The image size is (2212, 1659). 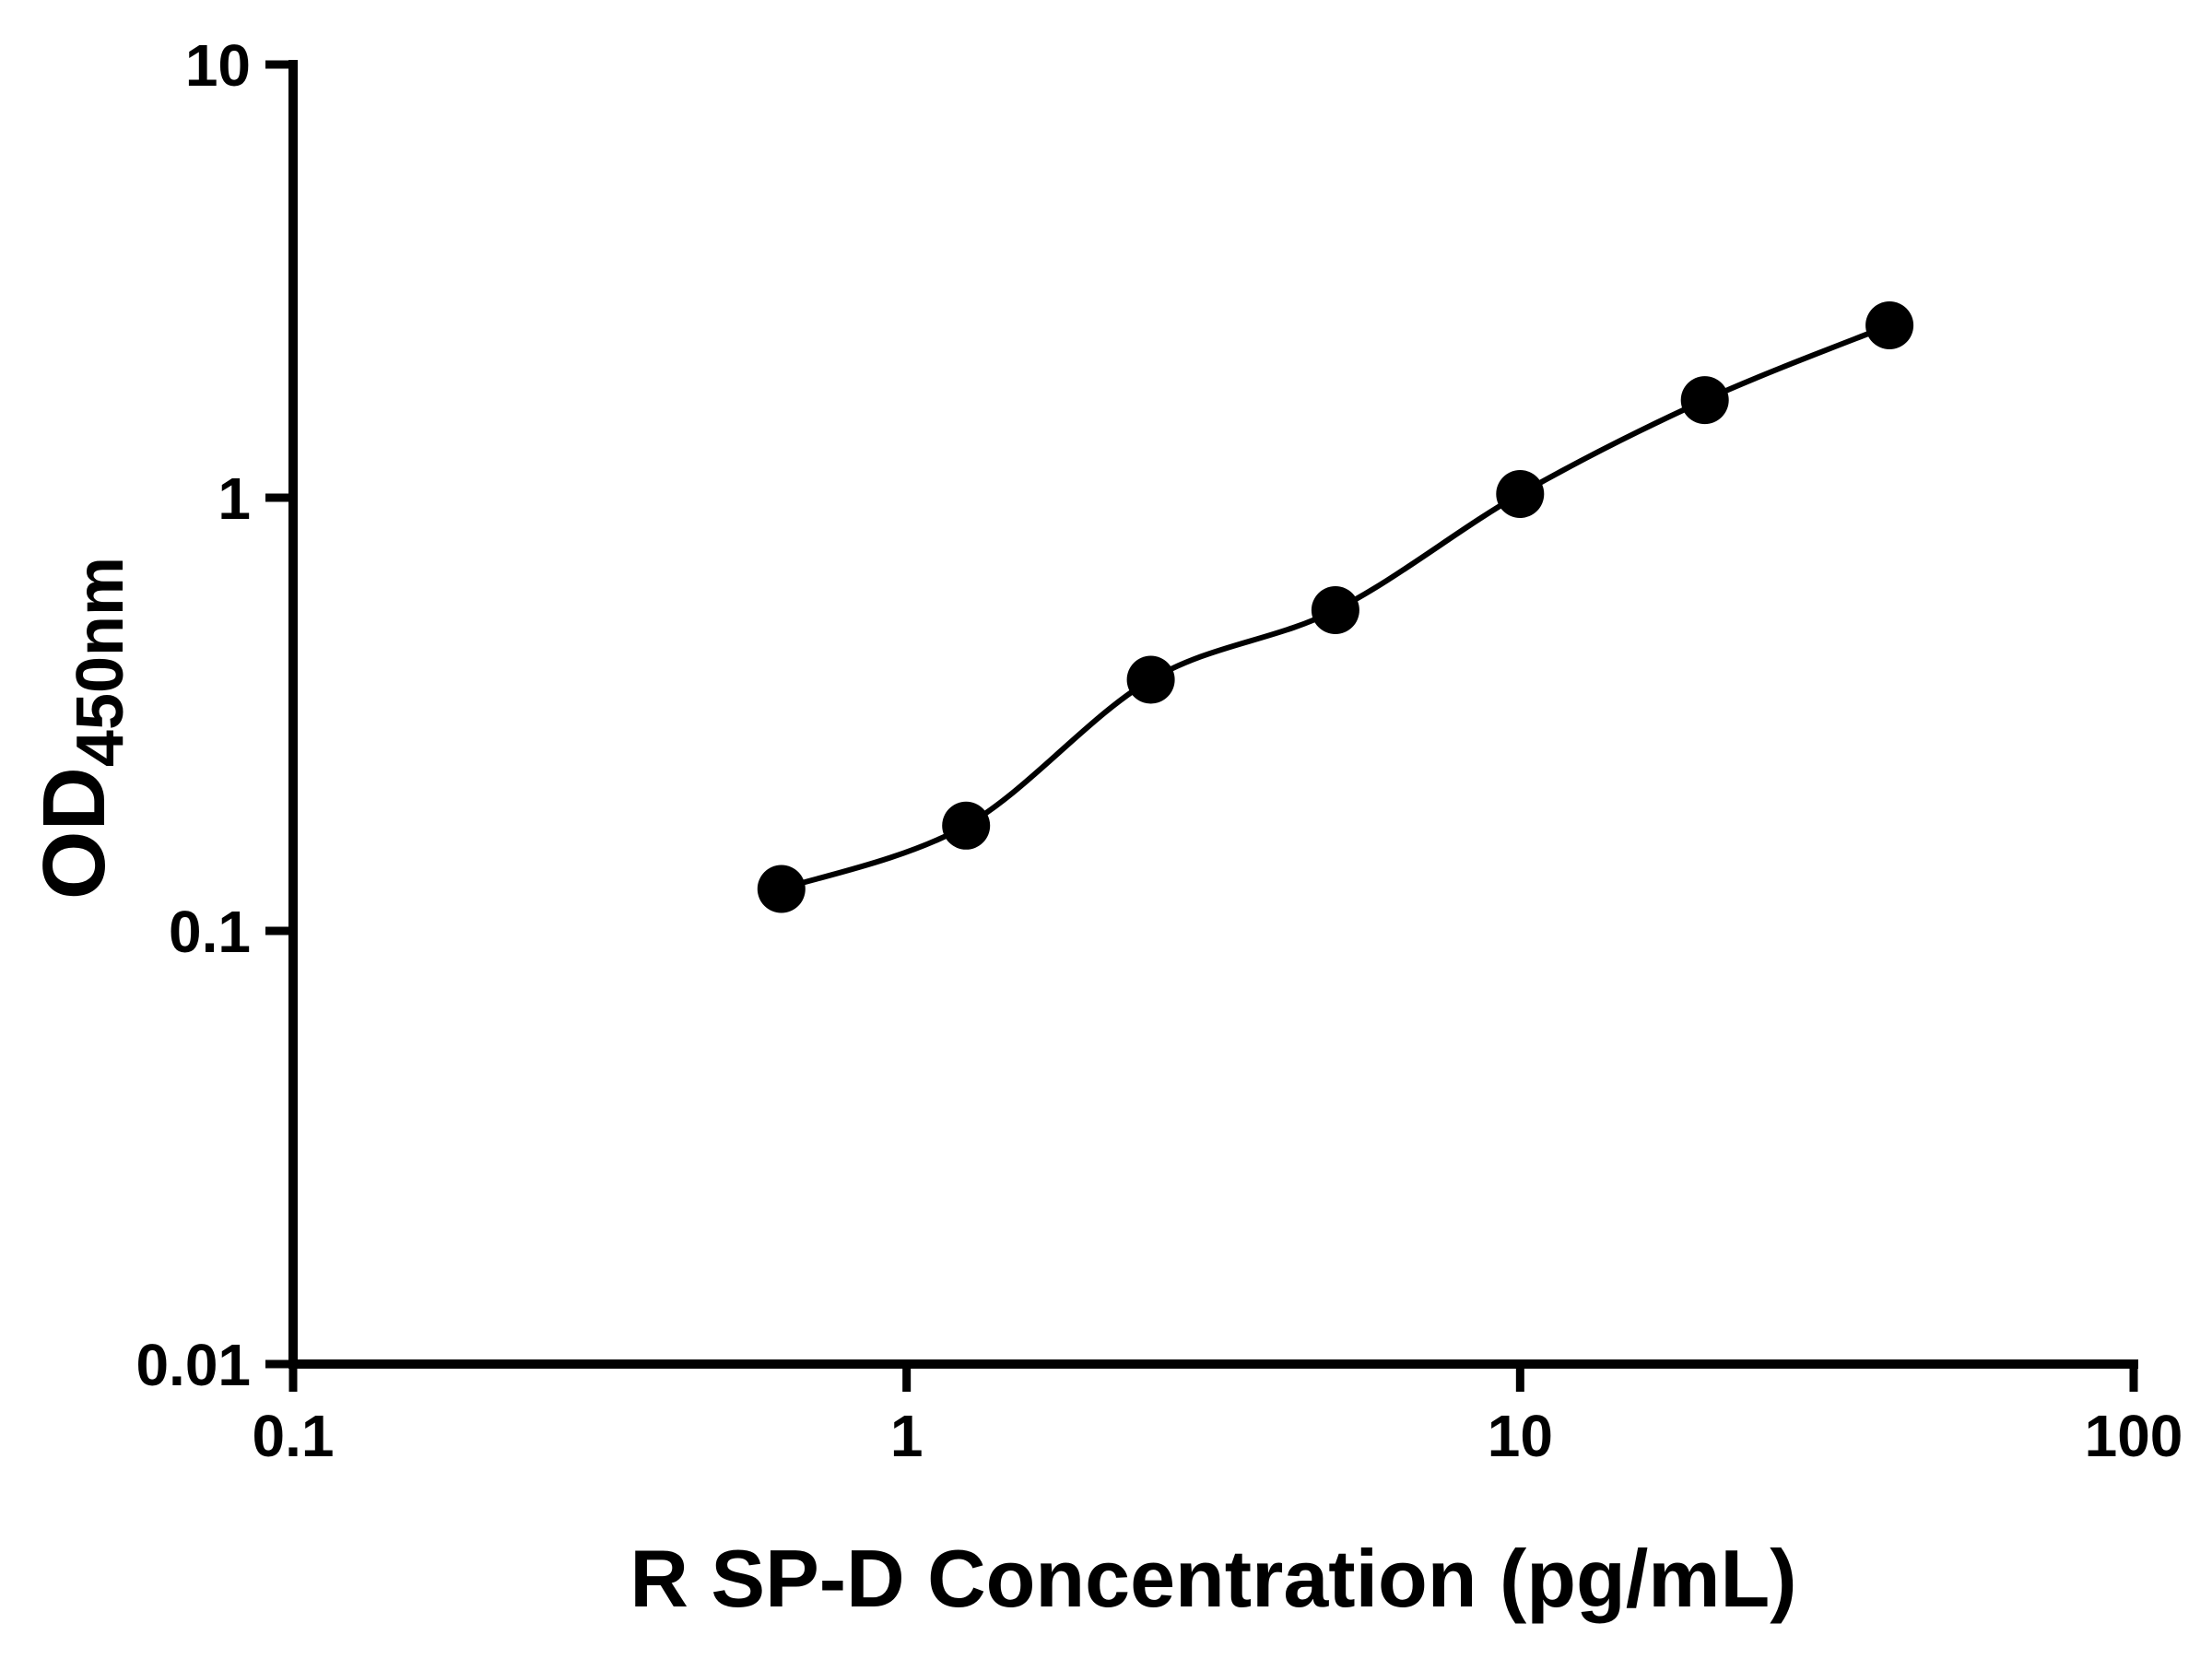 I want to click on y-axis-tick-label: 1, so click(x=234, y=498).